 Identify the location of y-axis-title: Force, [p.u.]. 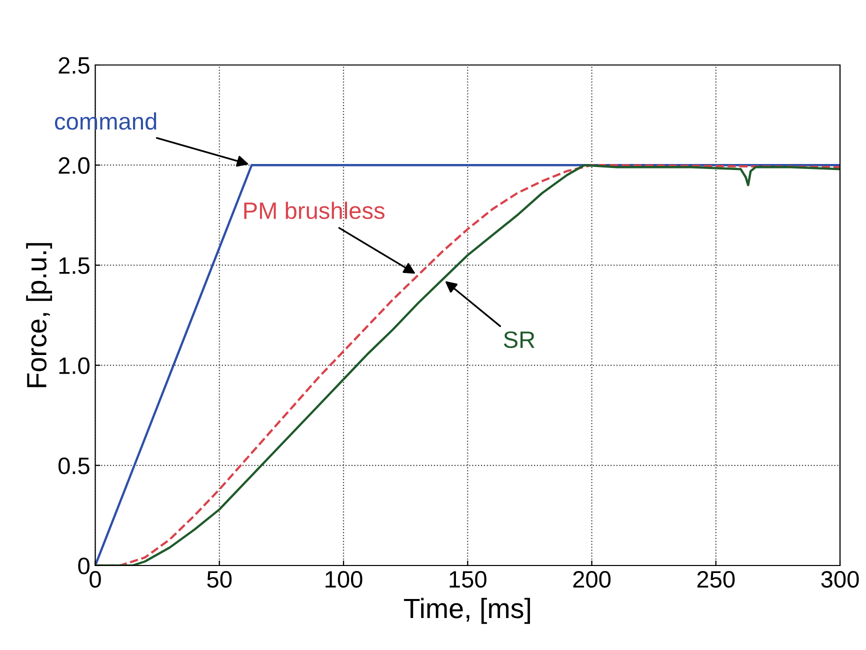
(39, 315).